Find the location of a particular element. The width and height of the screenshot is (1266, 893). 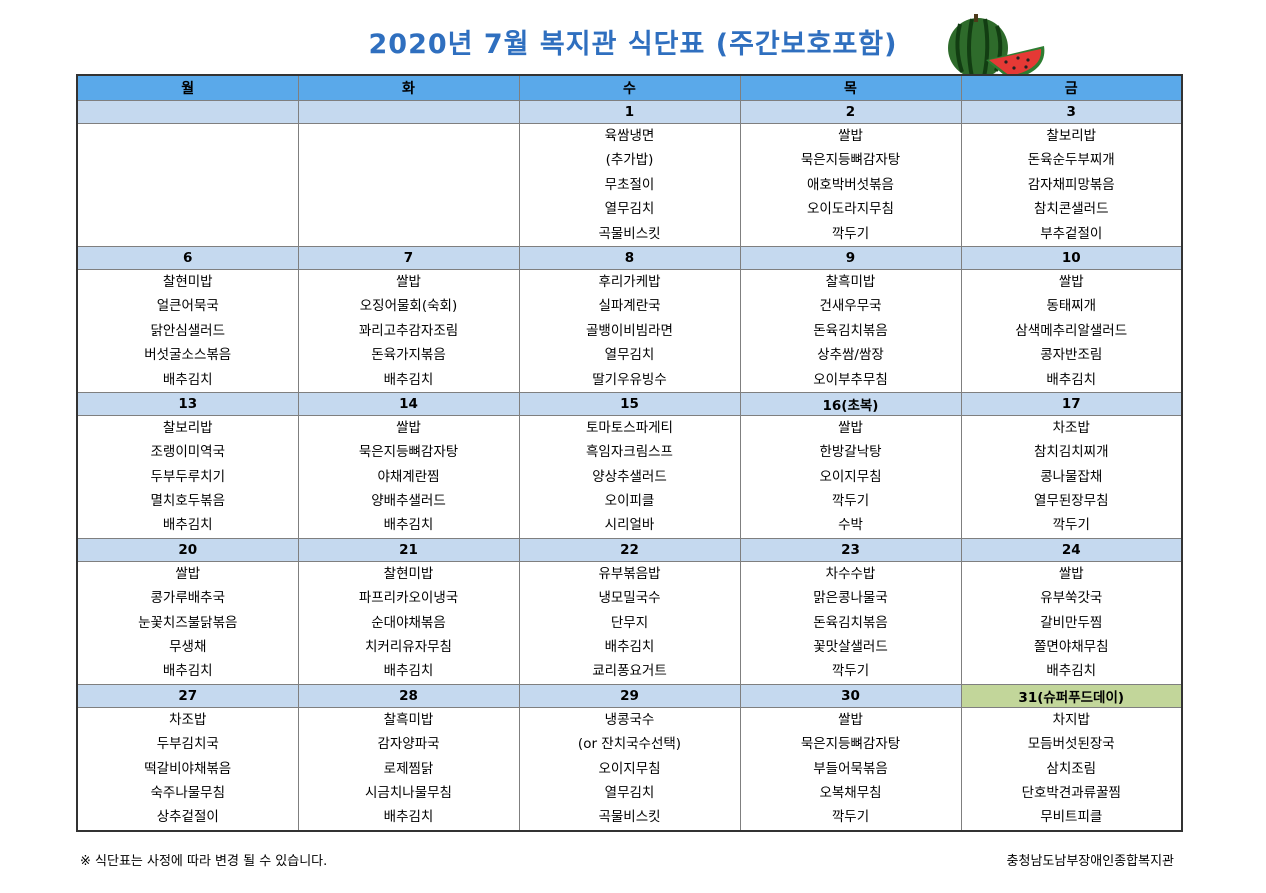

menu-item: 조랭이미역국 is located at coordinates (188, 452).